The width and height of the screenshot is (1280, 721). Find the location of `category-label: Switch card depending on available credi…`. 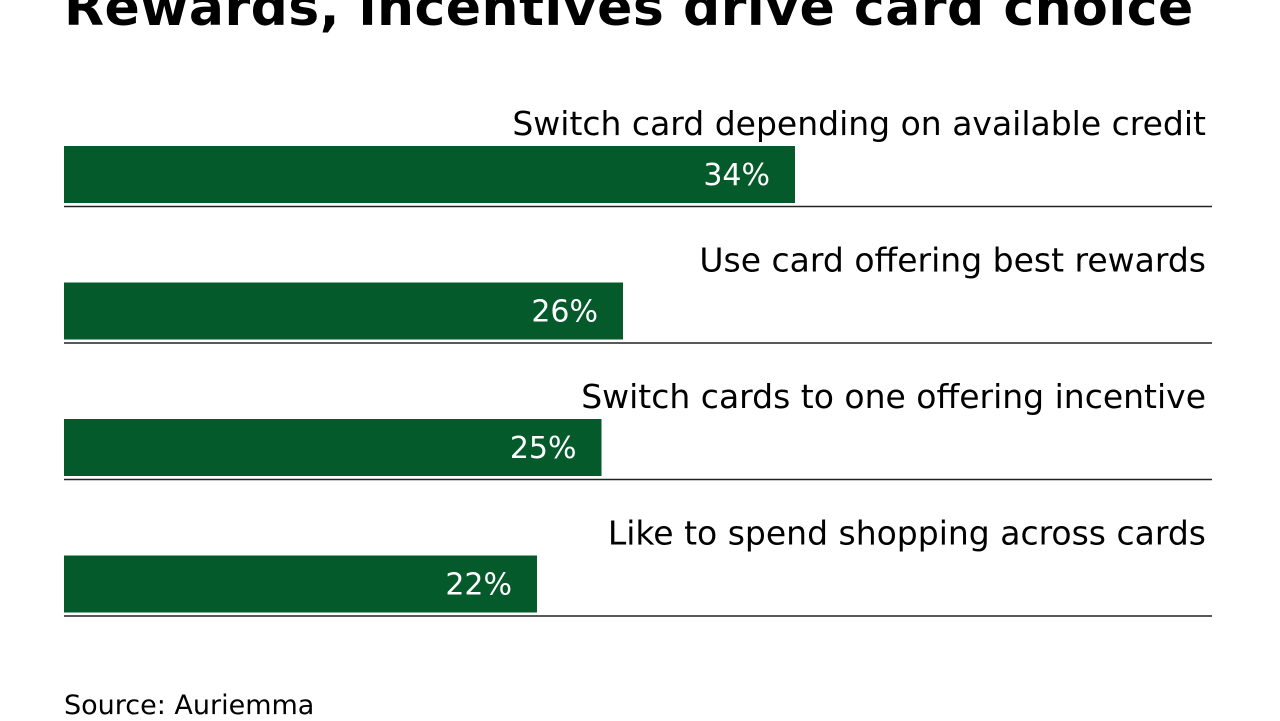

category-label: Switch card depending on available credi… is located at coordinates (859, 123).